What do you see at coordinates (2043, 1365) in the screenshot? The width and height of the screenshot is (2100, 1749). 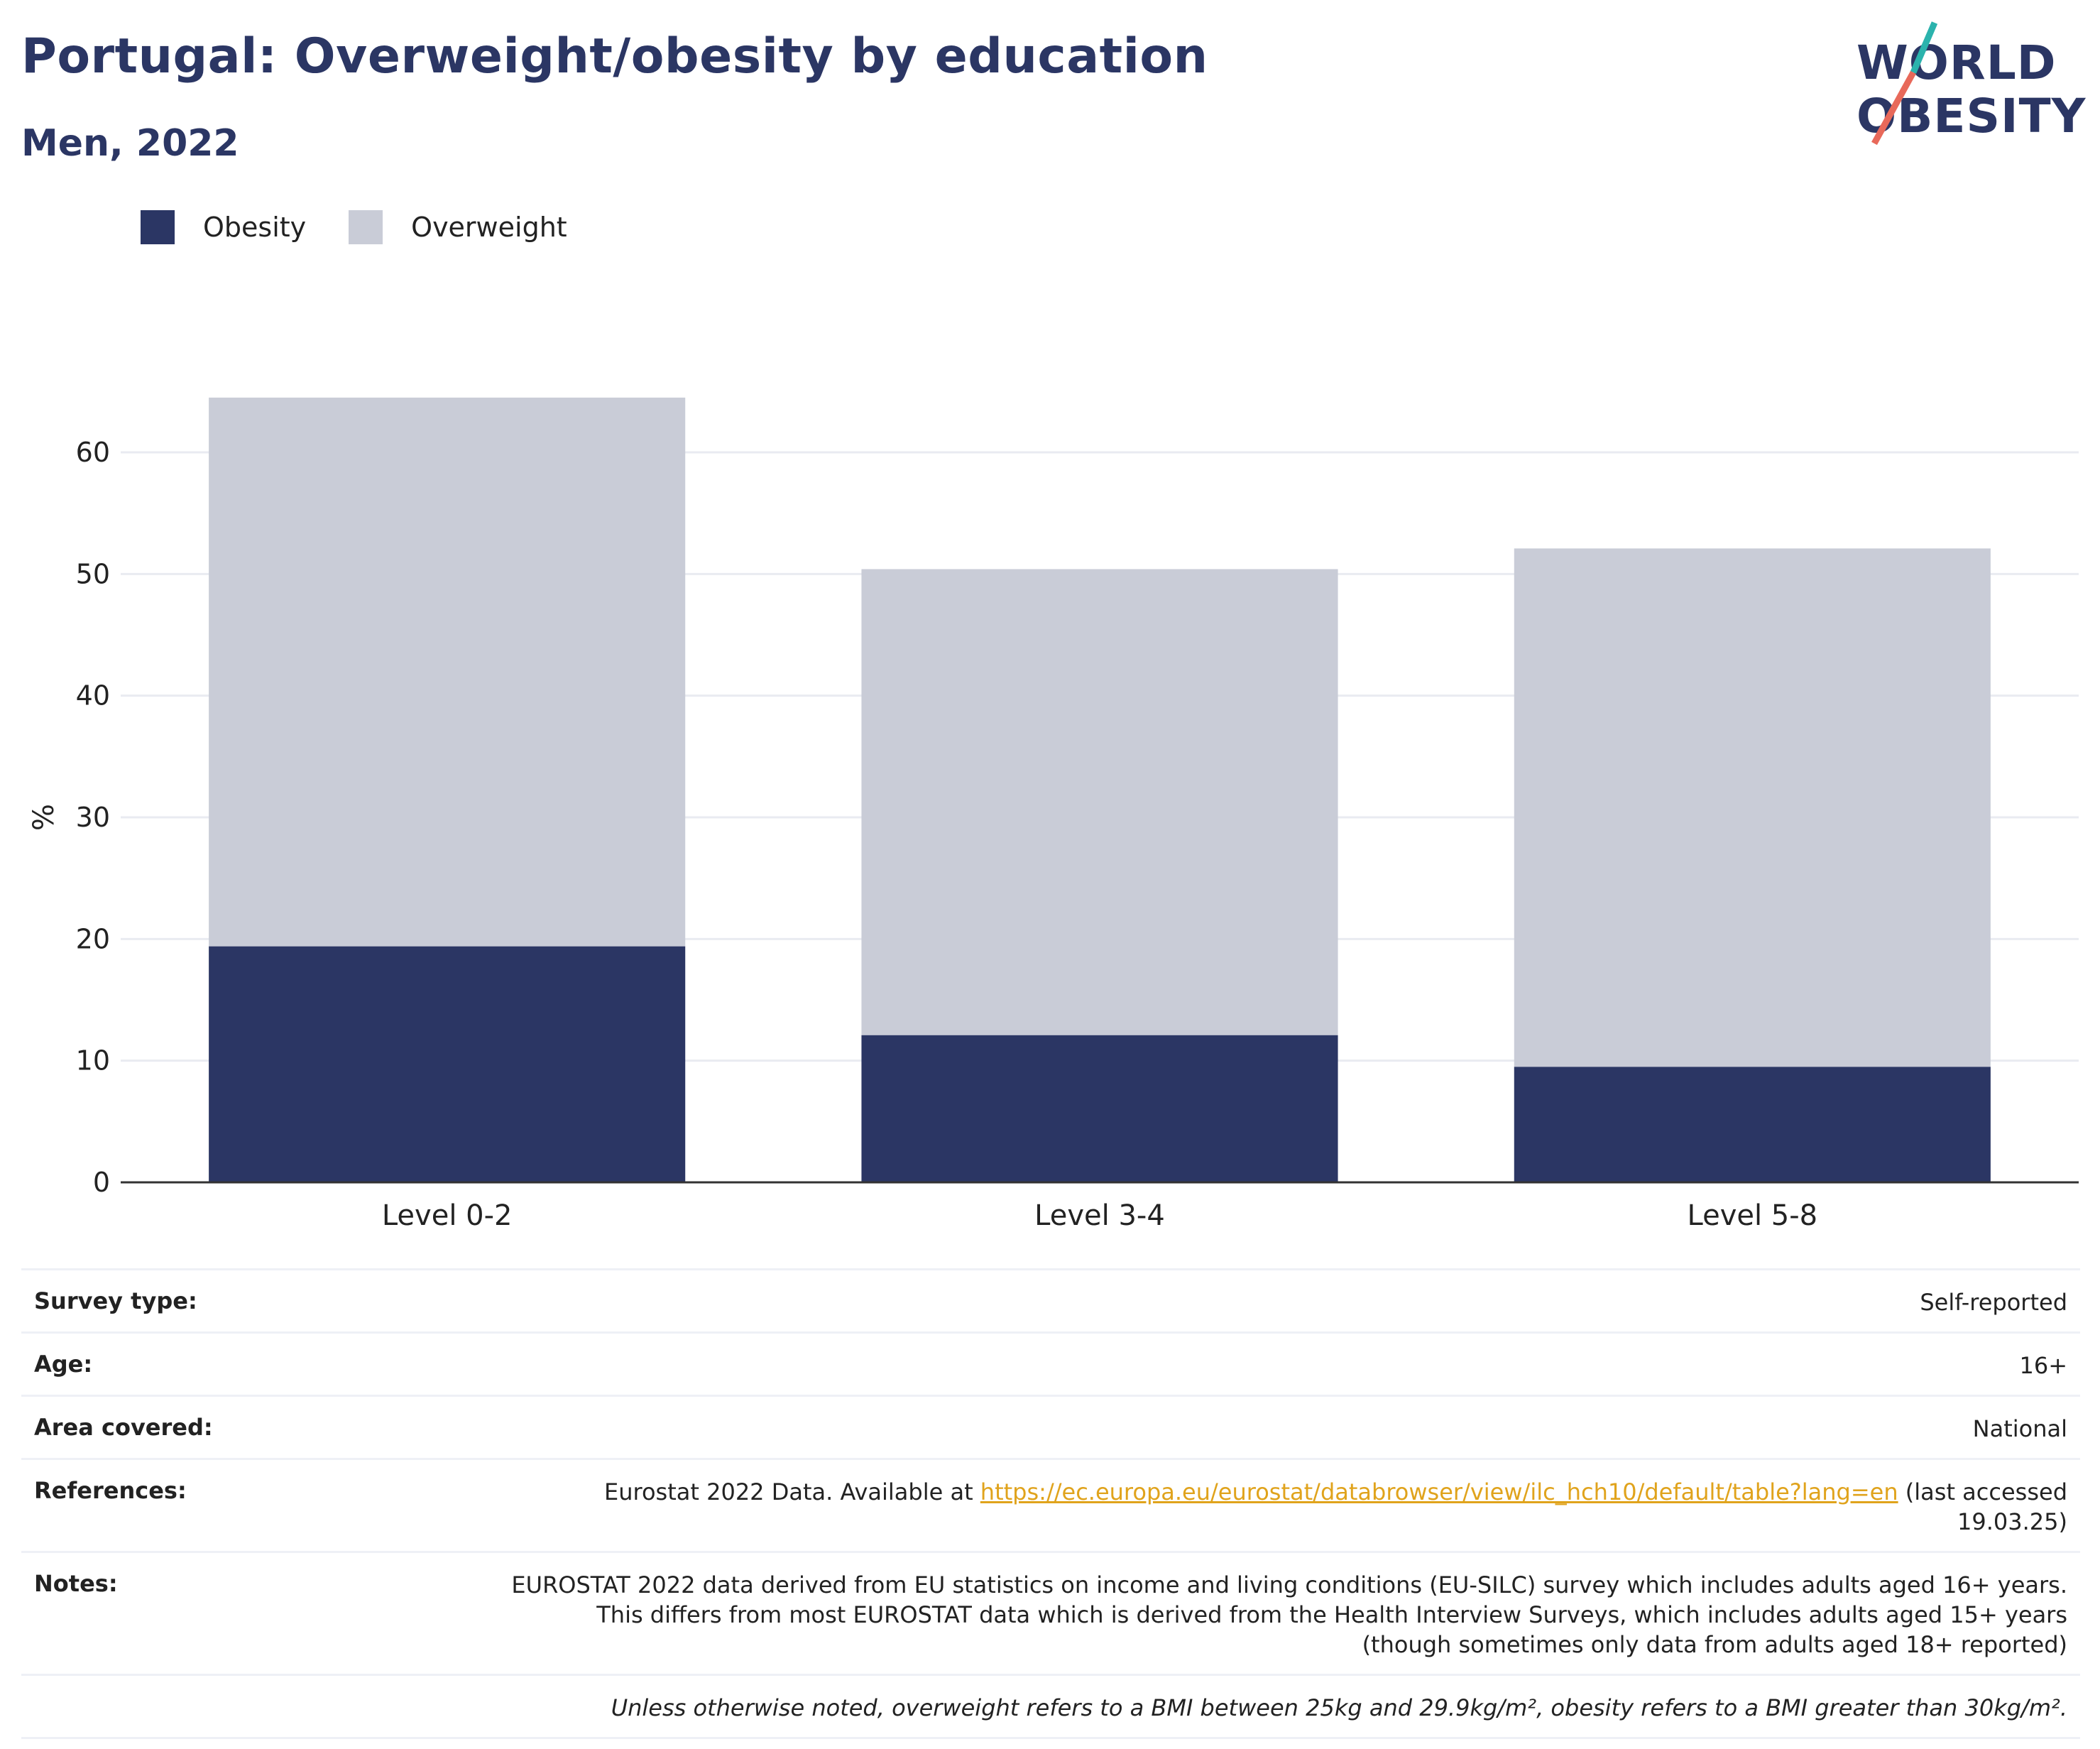 I see `info-value: 16+` at bounding box center [2043, 1365].